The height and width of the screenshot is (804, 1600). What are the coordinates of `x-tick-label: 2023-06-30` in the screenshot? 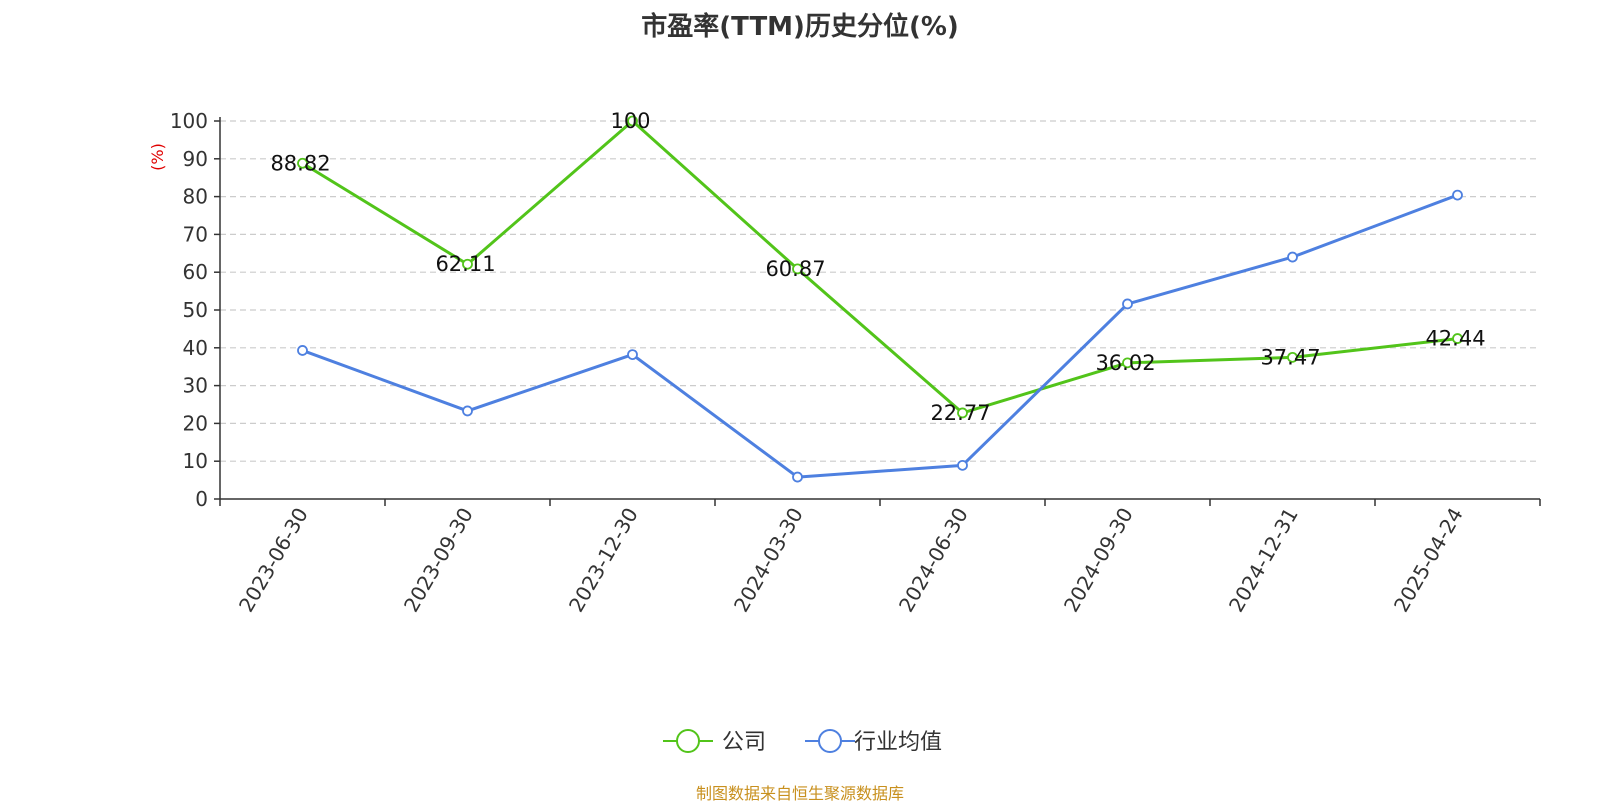 It's located at (273, 560).